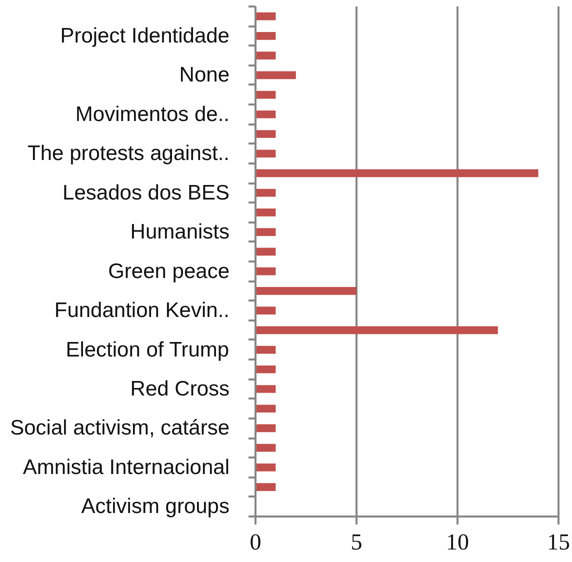 The image size is (572, 562). Describe the element at coordinates (558, 542) in the screenshot. I see `x-tick-label: 15` at that location.